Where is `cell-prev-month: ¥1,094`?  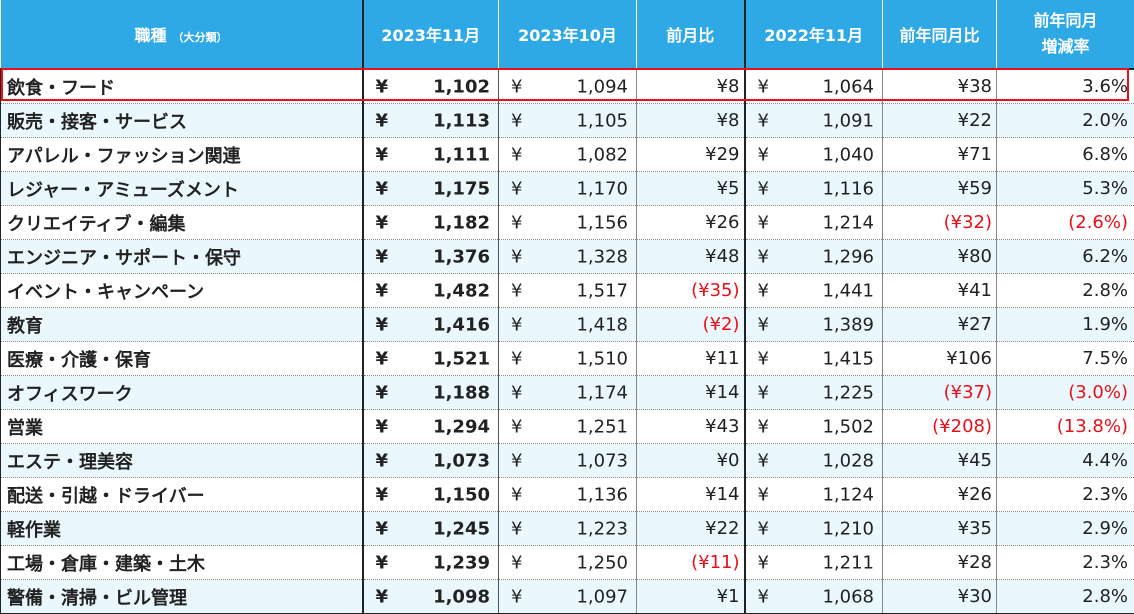
cell-prev-month: ¥1,094 is located at coordinates (567, 86).